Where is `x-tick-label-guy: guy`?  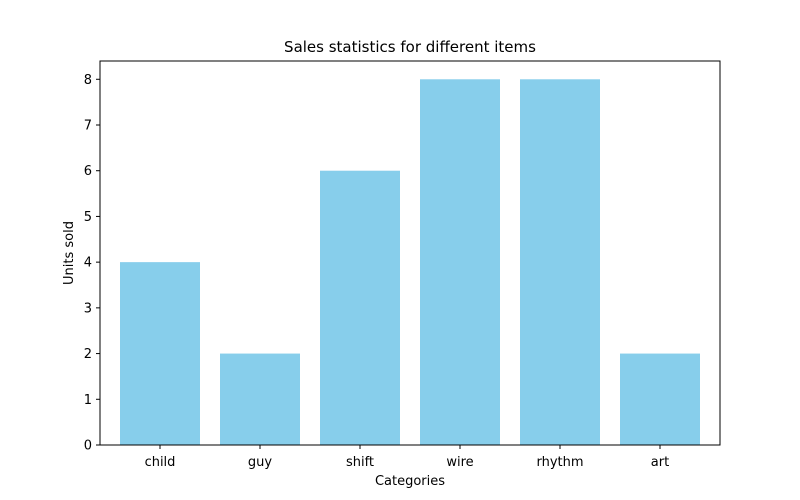 x-tick-label-guy: guy is located at coordinates (260, 462).